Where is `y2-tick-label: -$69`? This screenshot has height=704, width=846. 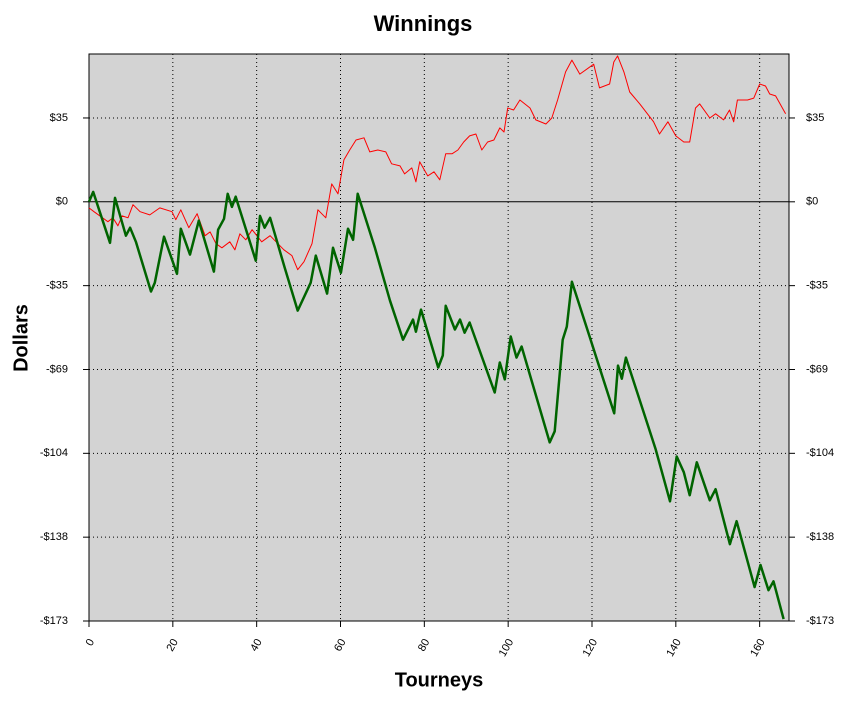 y2-tick-label: -$69 is located at coordinates (817, 369).